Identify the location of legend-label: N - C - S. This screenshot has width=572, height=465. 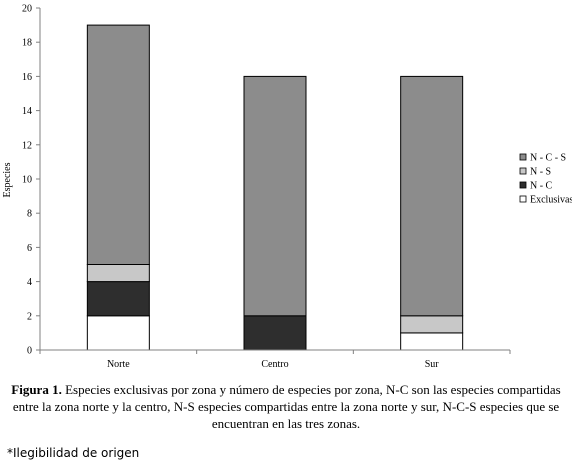
(548, 158).